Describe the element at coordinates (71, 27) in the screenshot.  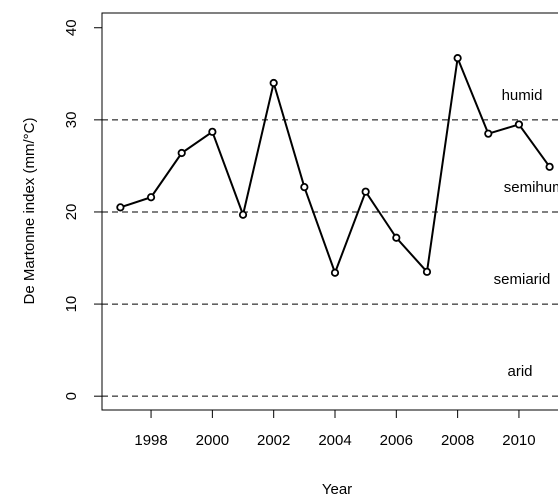
I see `y-tick-label: 40` at that location.